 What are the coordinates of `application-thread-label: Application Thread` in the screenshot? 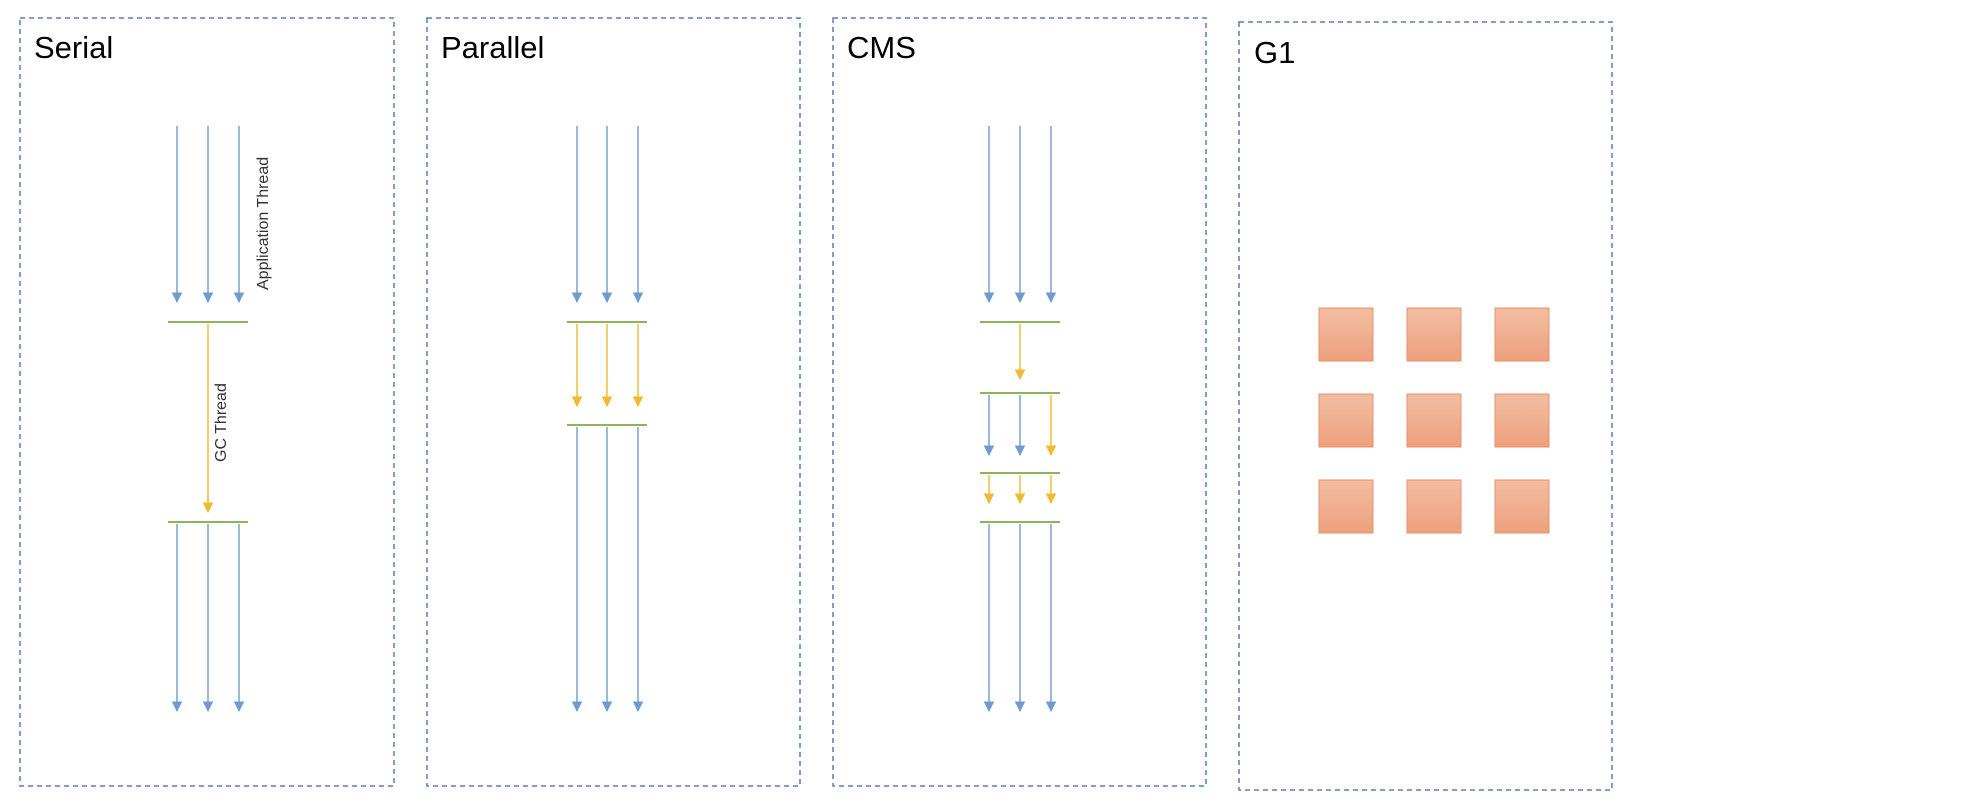 It's located at (263, 223).